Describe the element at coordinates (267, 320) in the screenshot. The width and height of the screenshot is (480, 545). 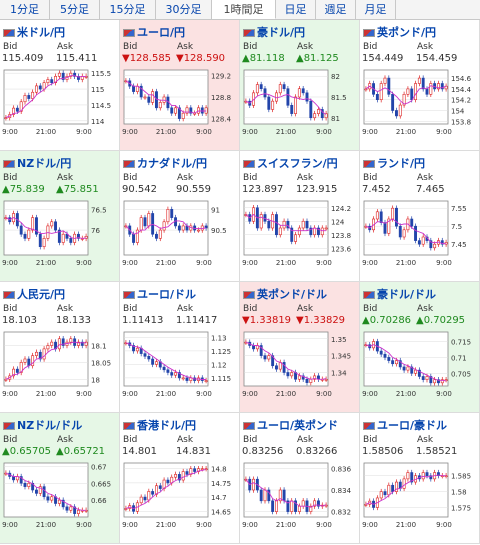
I see `bid-value: ▼1.33819` at that location.